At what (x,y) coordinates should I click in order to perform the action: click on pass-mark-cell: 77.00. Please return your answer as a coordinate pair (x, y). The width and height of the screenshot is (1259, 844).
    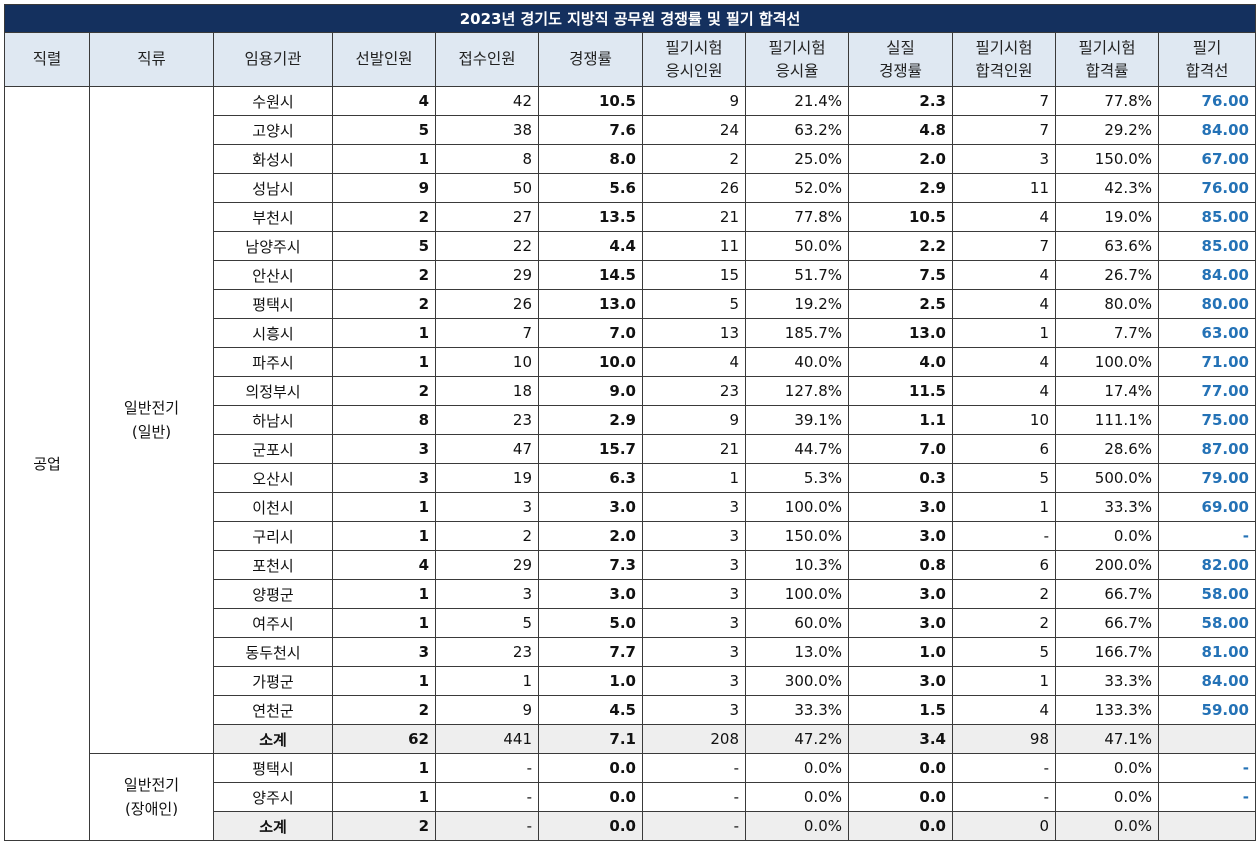
    Looking at the image, I should click on (1207, 391).